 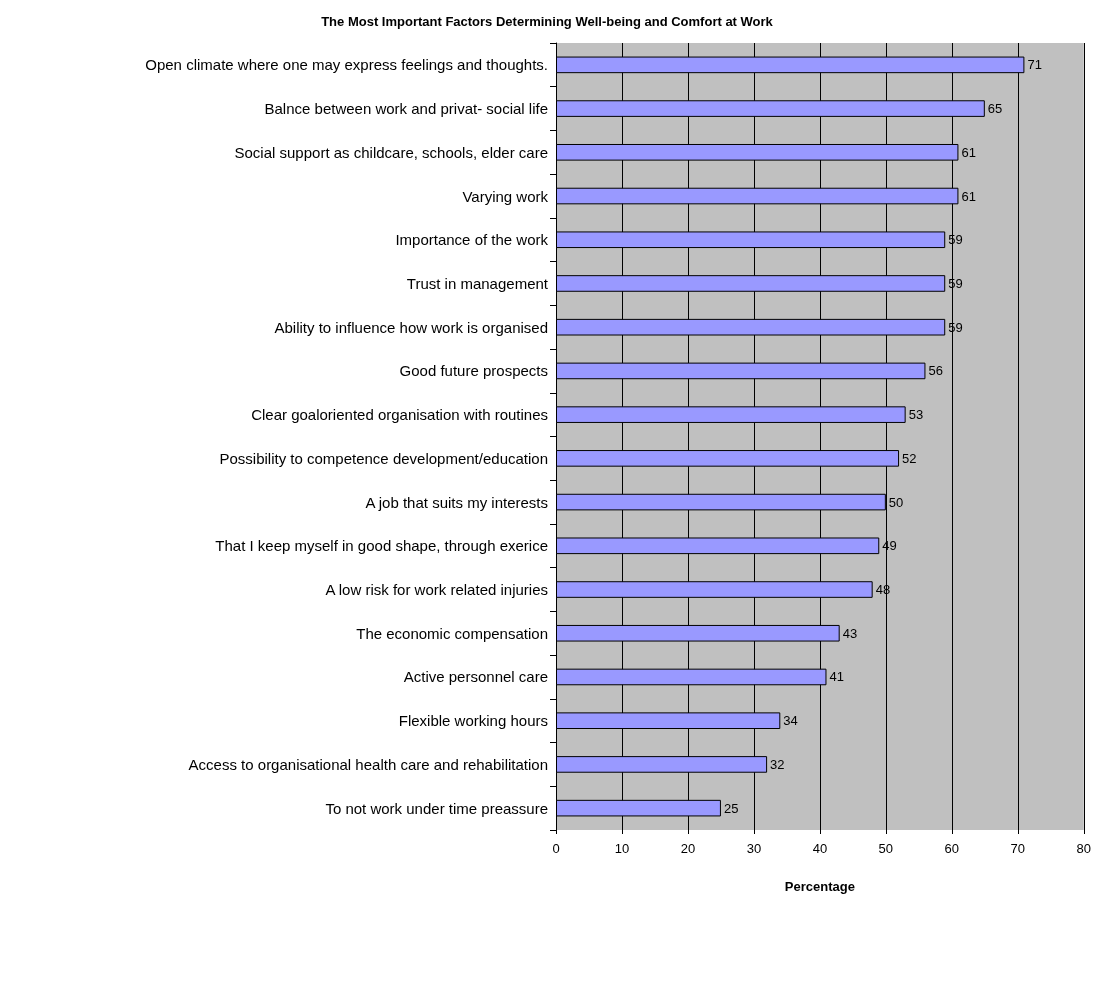 What do you see at coordinates (935, 371) in the screenshot?
I see `data-label: 56` at bounding box center [935, 371].